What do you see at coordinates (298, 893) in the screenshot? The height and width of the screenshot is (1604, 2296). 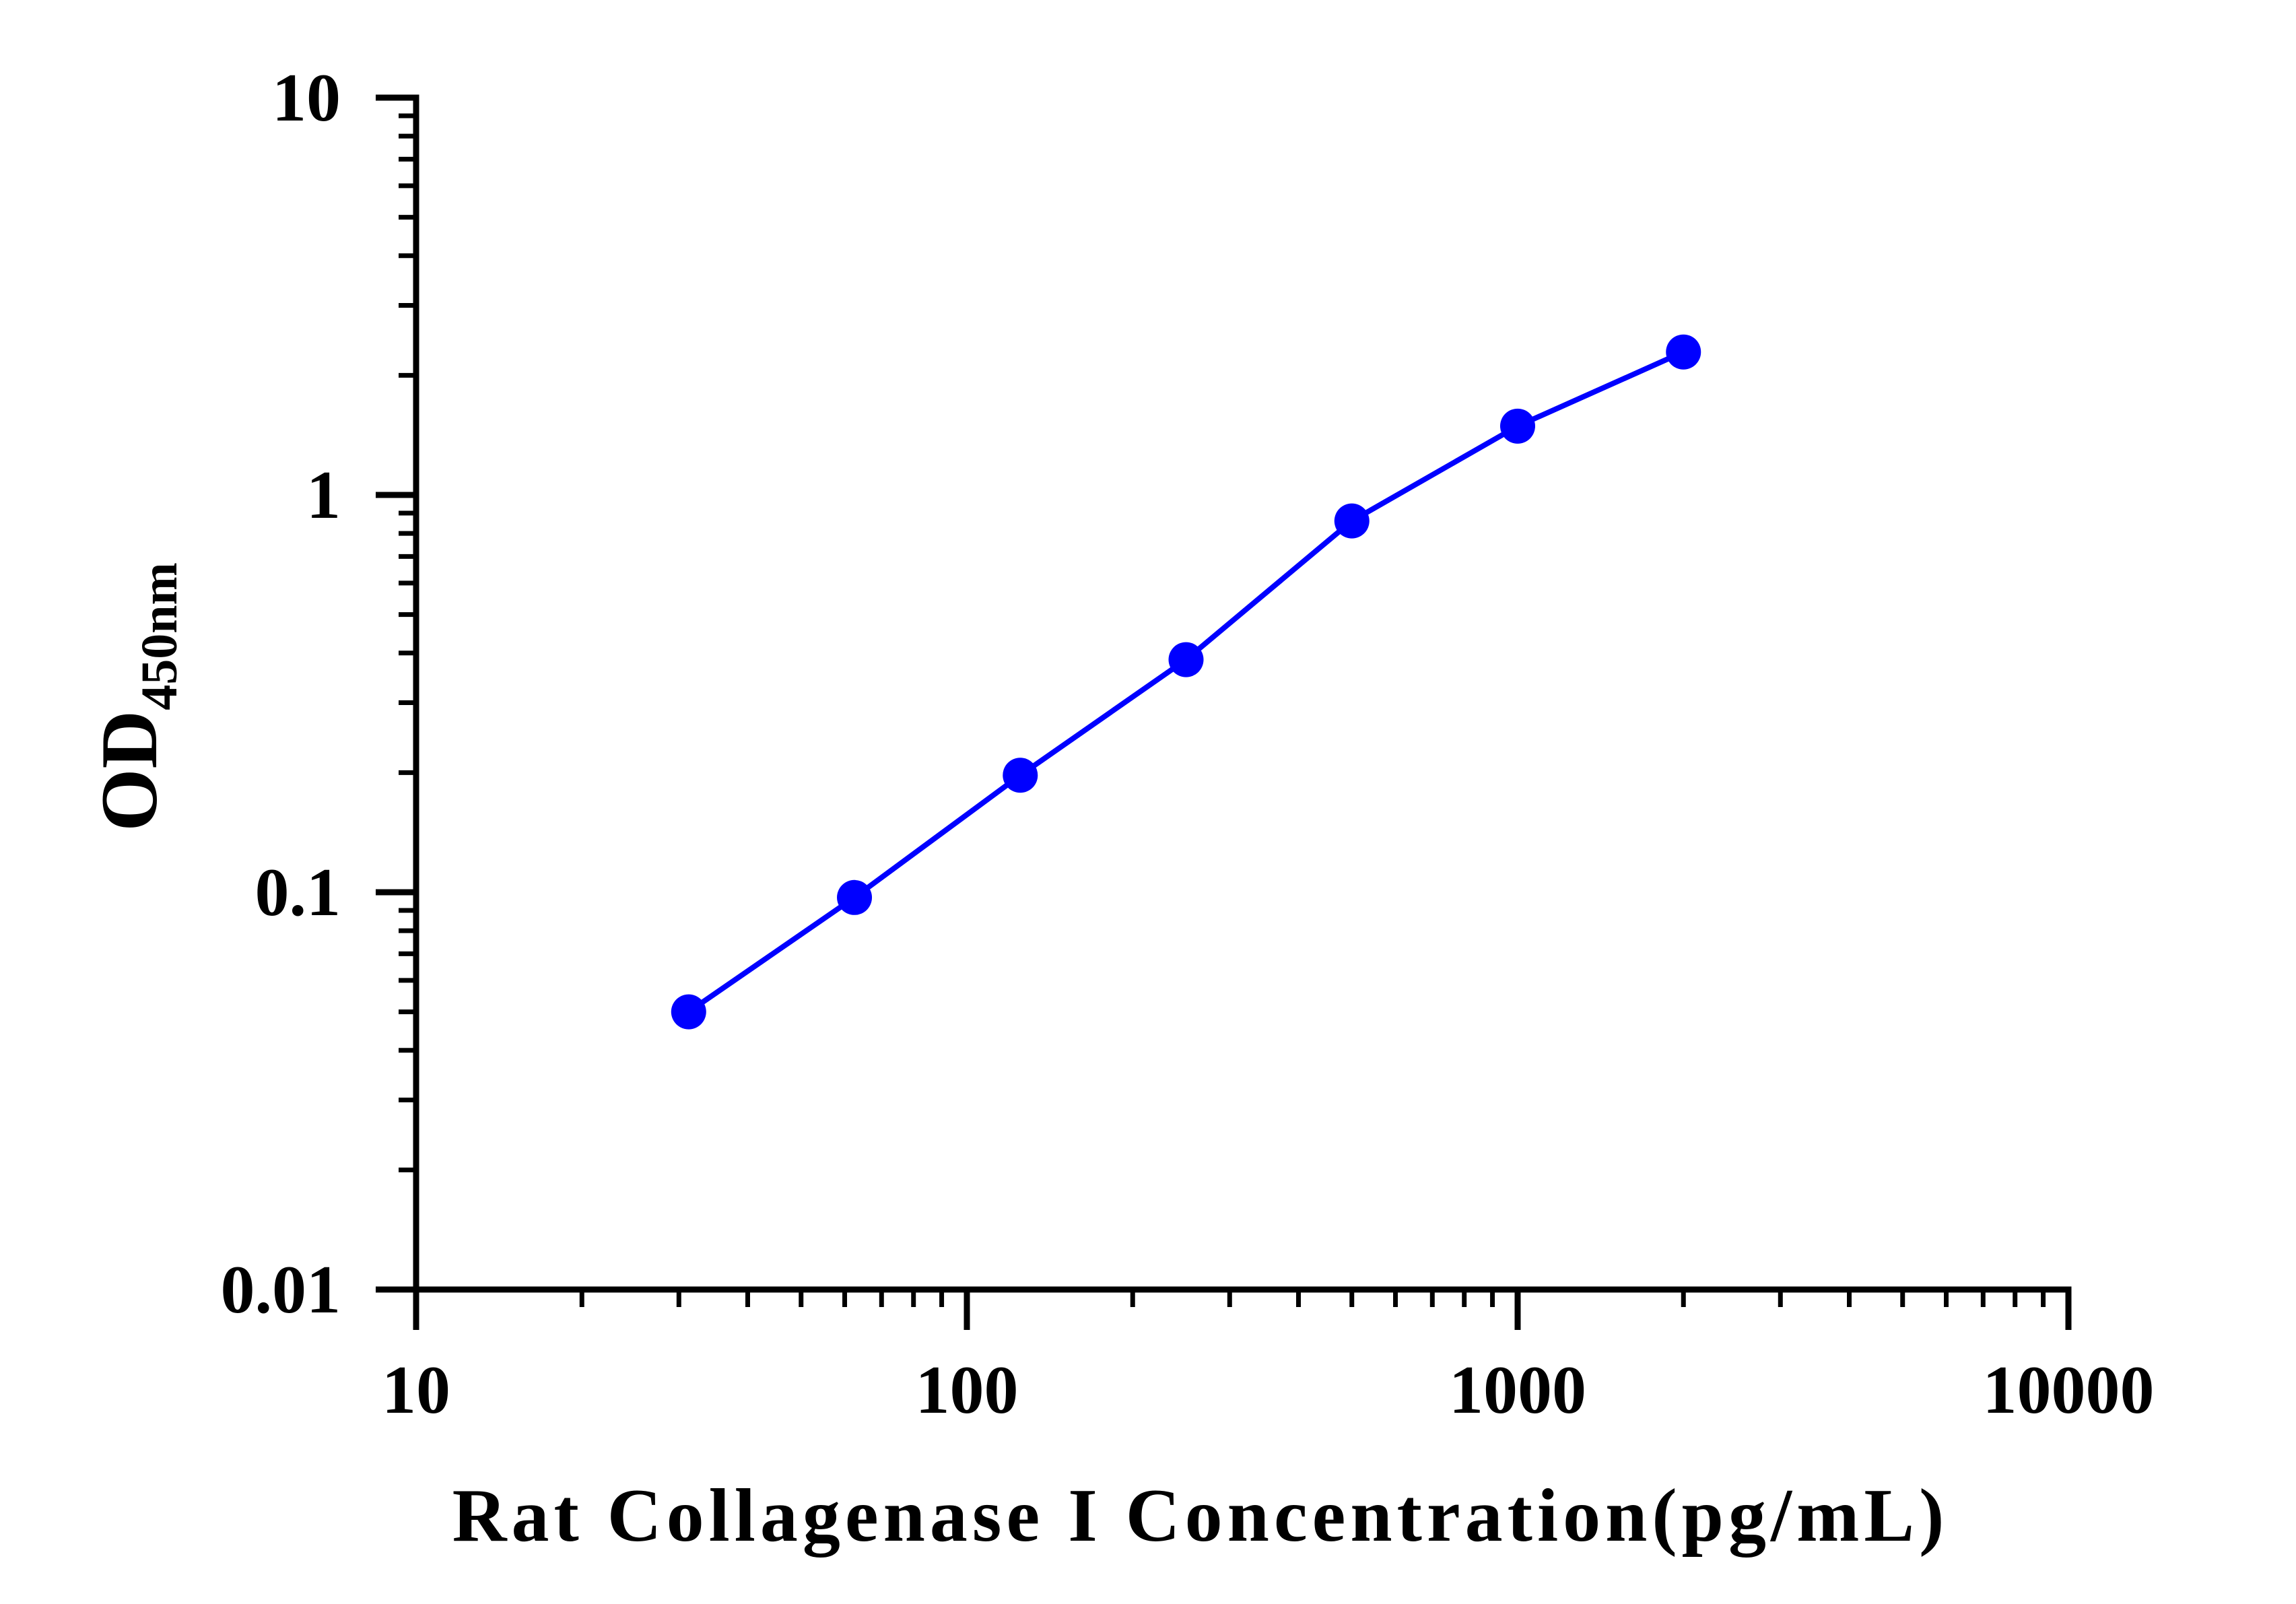 I see `y-tick-label: 0.1` at bounding box center [298, 893].